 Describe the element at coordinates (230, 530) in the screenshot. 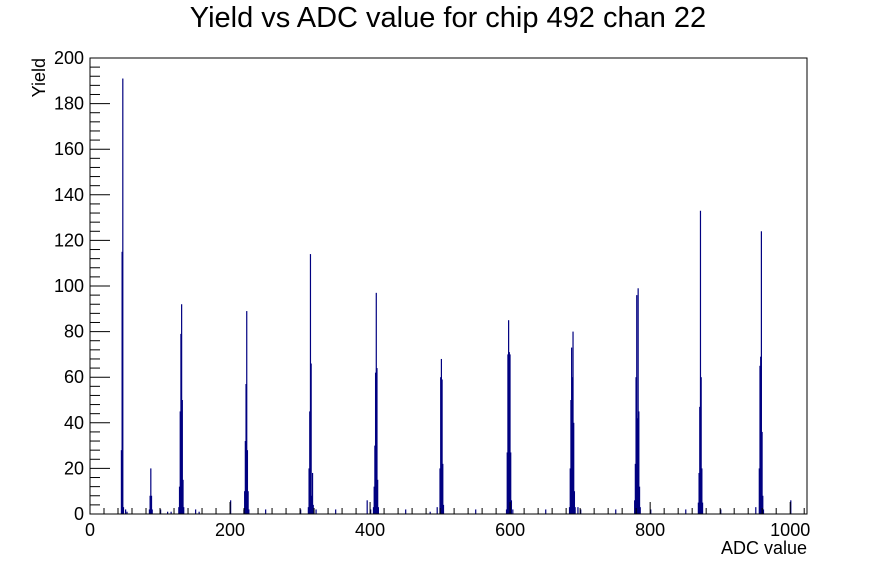

I see `x-tick-label: 200` at that location.